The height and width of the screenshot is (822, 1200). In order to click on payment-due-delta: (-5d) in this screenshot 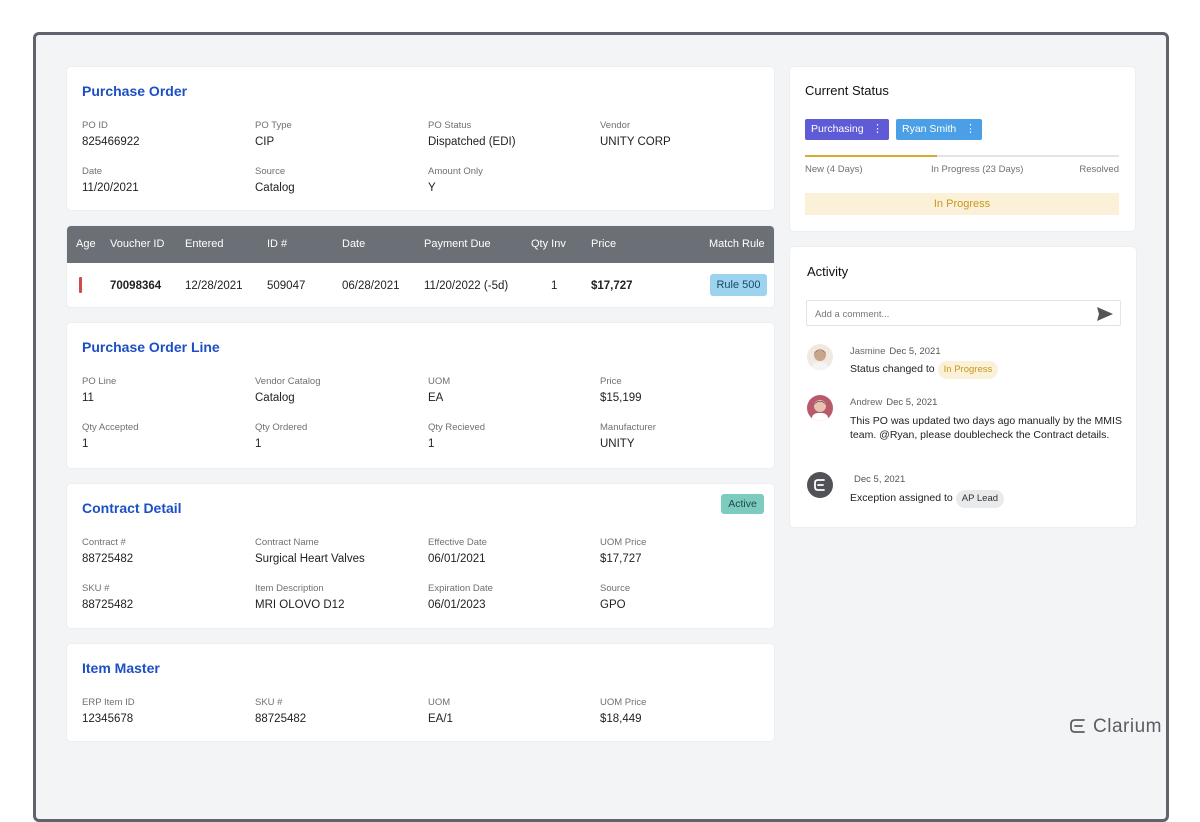, I will do `click(496, 286)`.